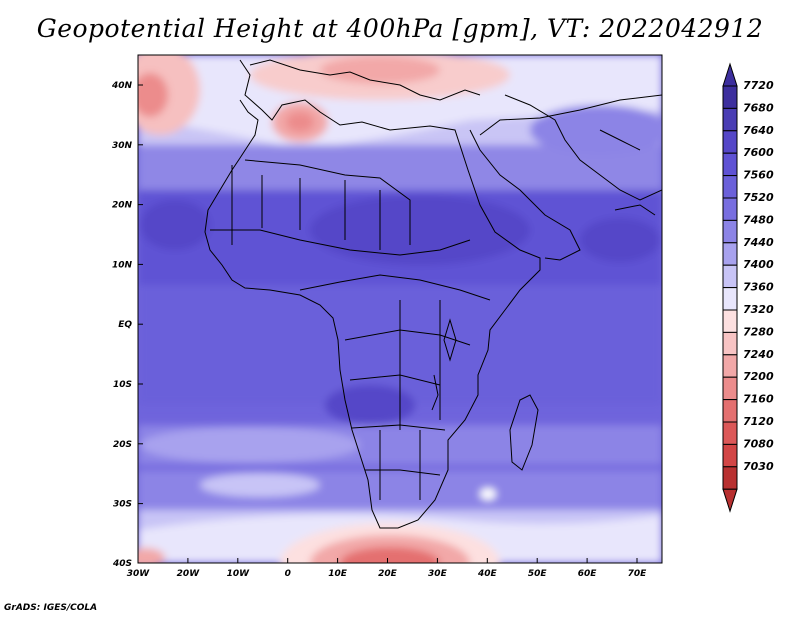 The width and height of the screenshot is (800, 618). Describe the element at coordinates (758, 399) in the screenshot. I see `colorbar-label: 7160` at that location.